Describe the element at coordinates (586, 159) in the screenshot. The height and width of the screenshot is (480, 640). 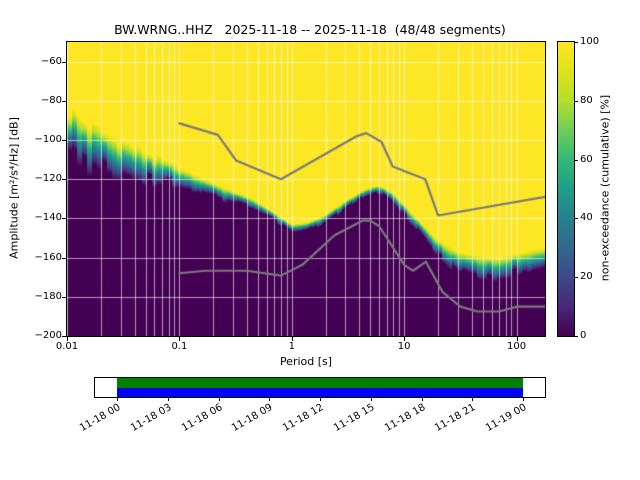
I see `colorbar-tick-label: 60` at that location.